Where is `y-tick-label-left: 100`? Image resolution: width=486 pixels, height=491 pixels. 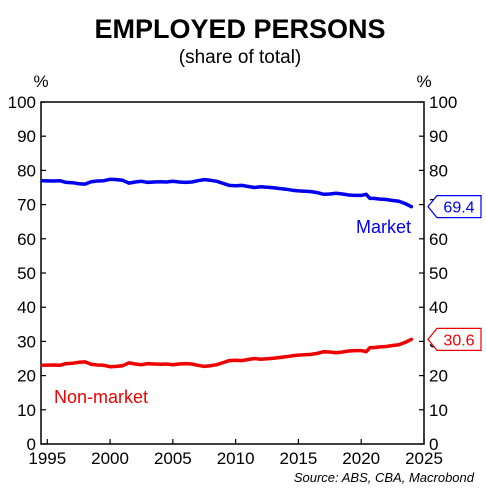 y-tick-label-left: 100 is located at coordinates (22, 102).